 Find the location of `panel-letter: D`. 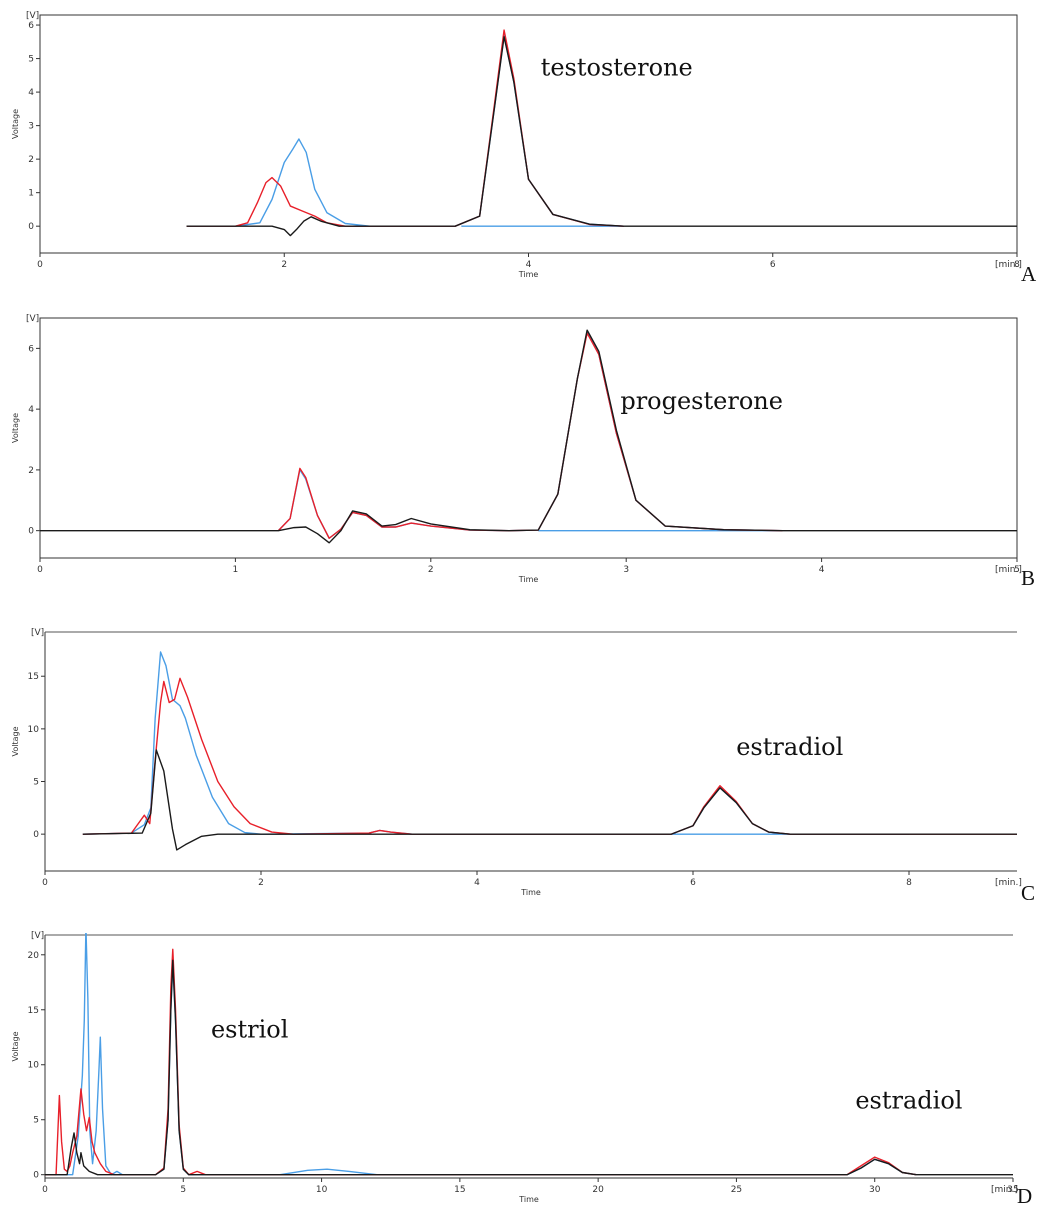

panel-letter: D is located at coordinates (1024, 1194).